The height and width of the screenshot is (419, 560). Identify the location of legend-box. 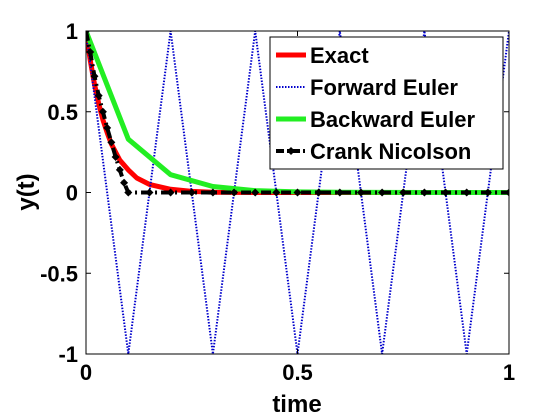
(386, 103).